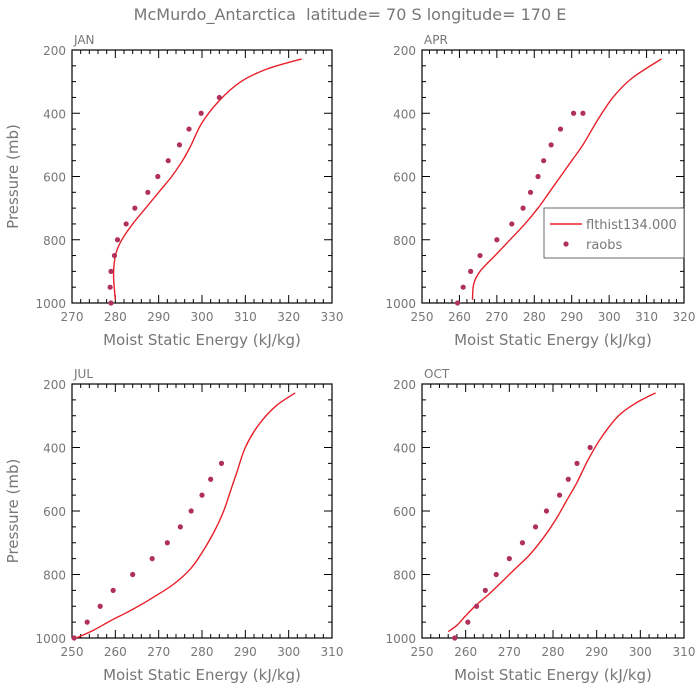 The height and width of the screenshot is (700, 700). I want to click on legend-box, so click(614, 233).